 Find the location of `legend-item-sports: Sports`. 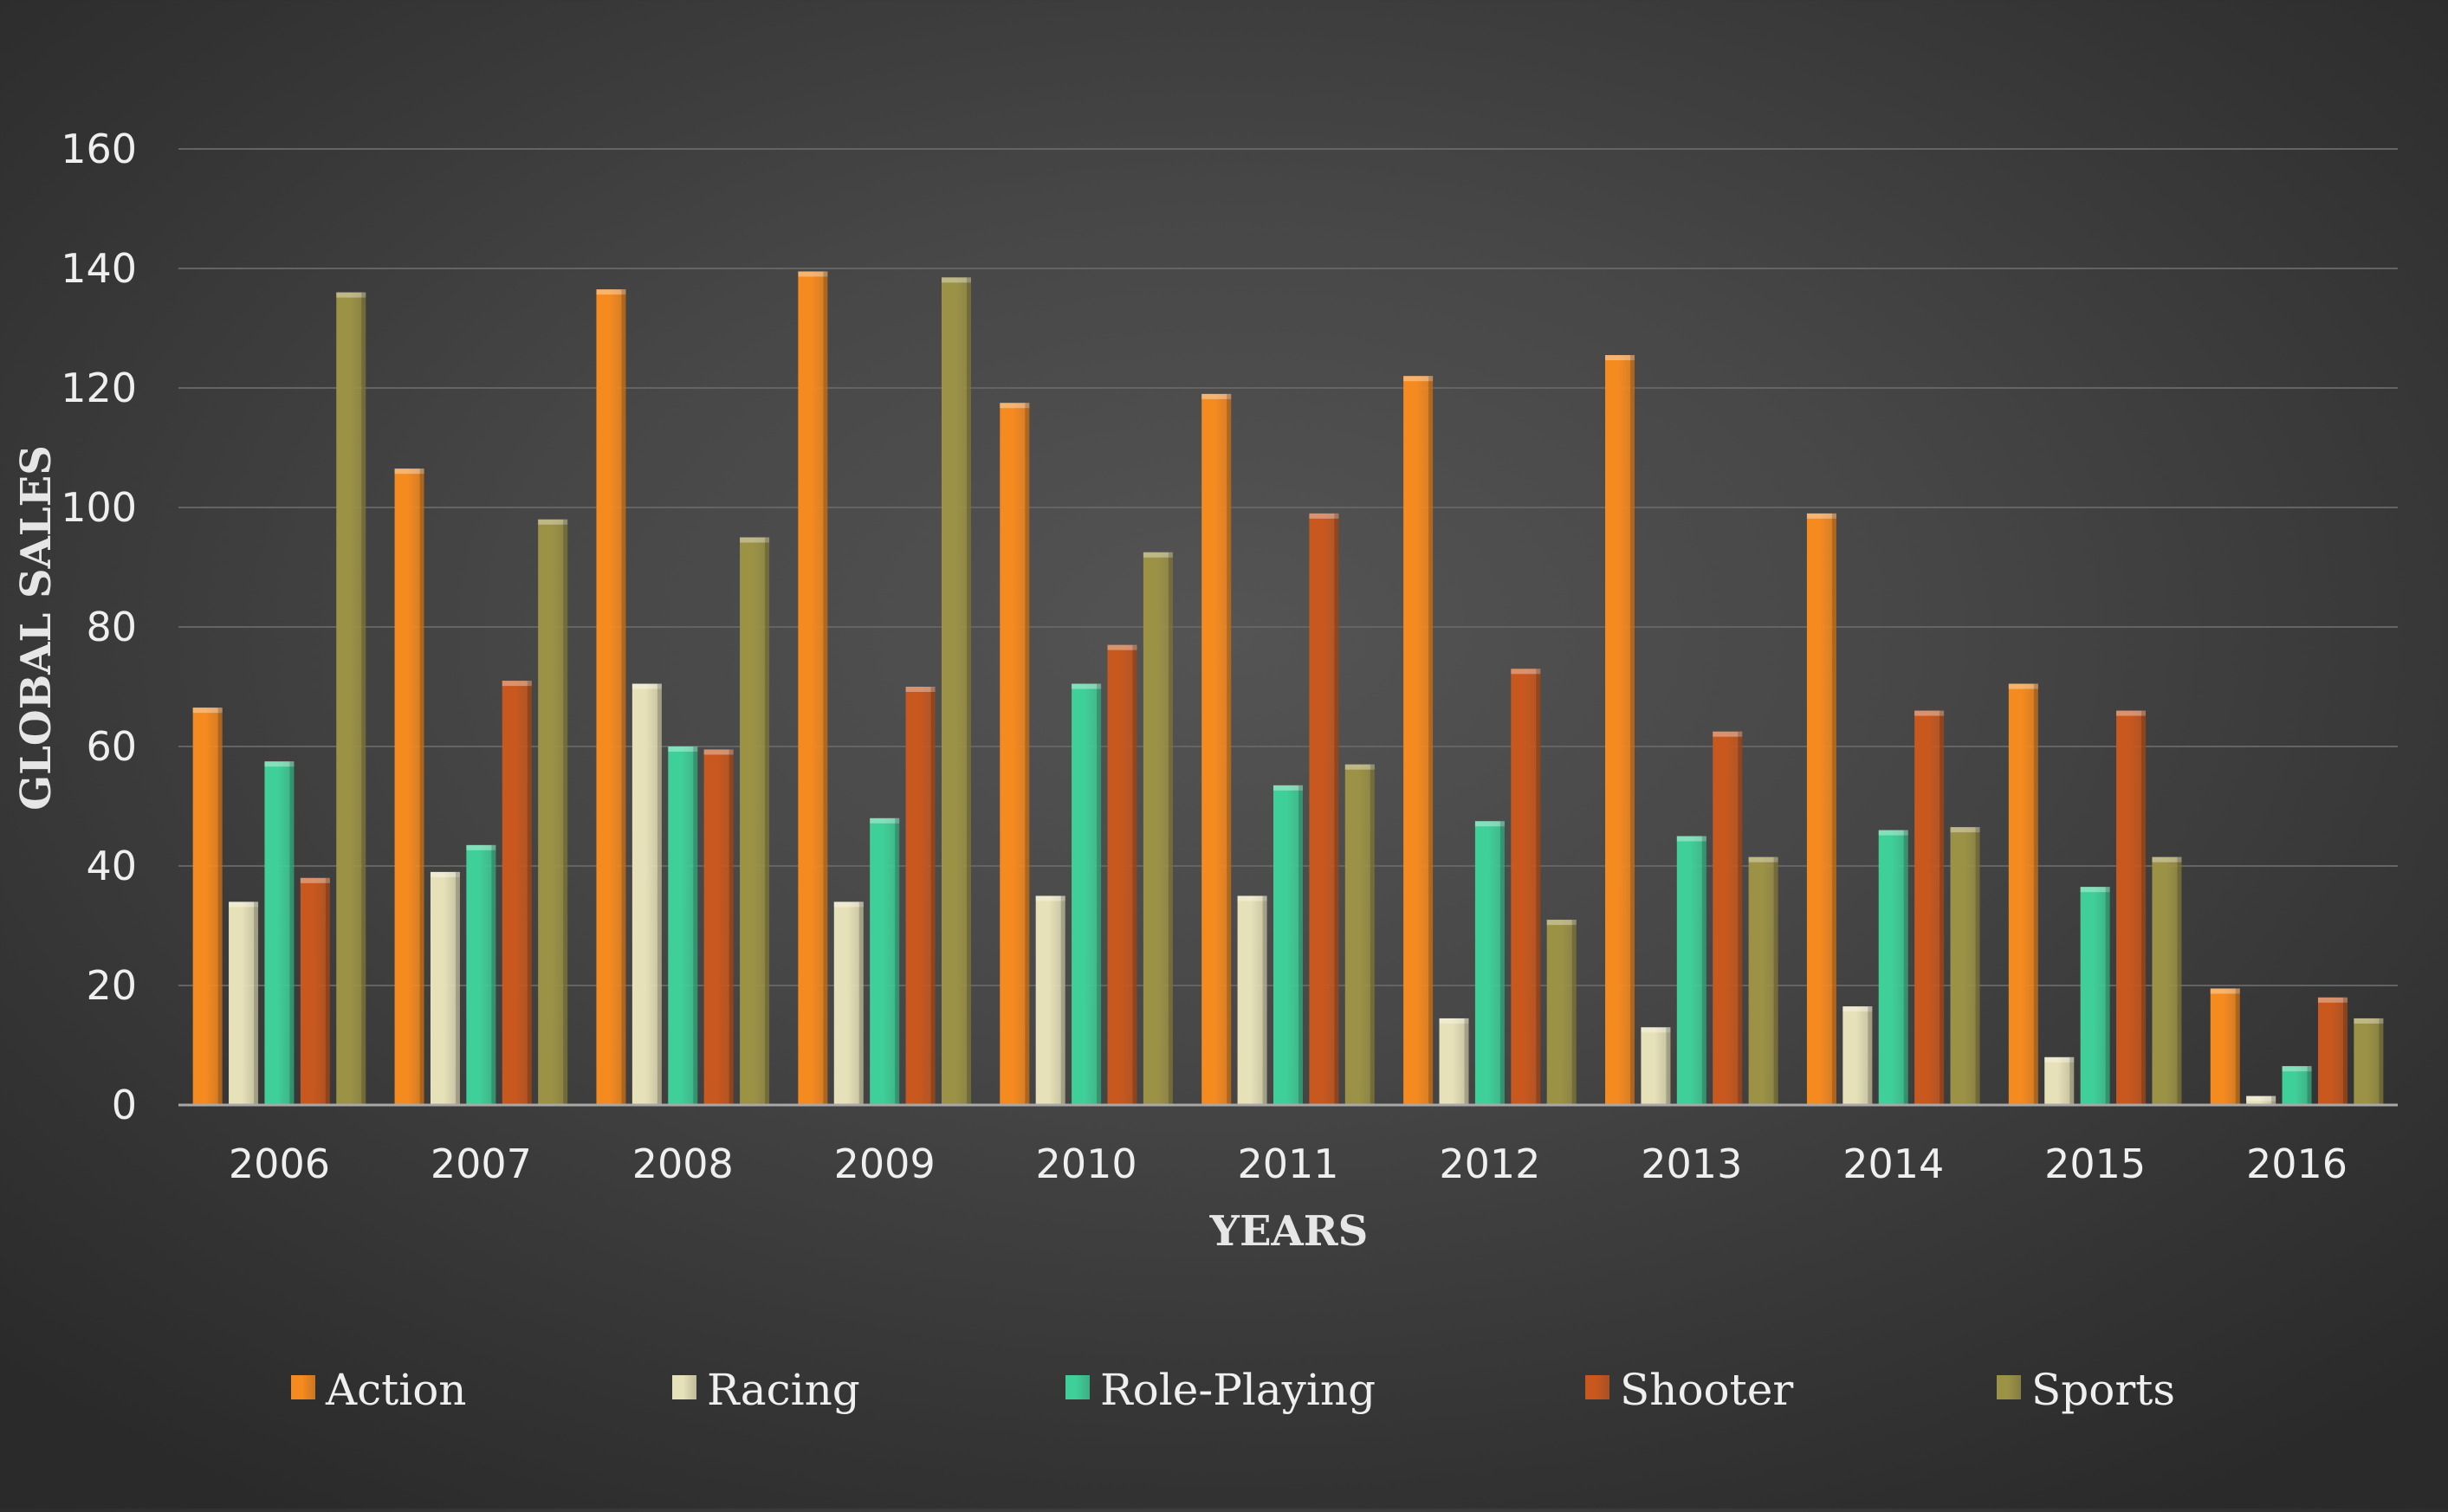

legend-item-sports: Sports is located at coordinates (2086, 1390).